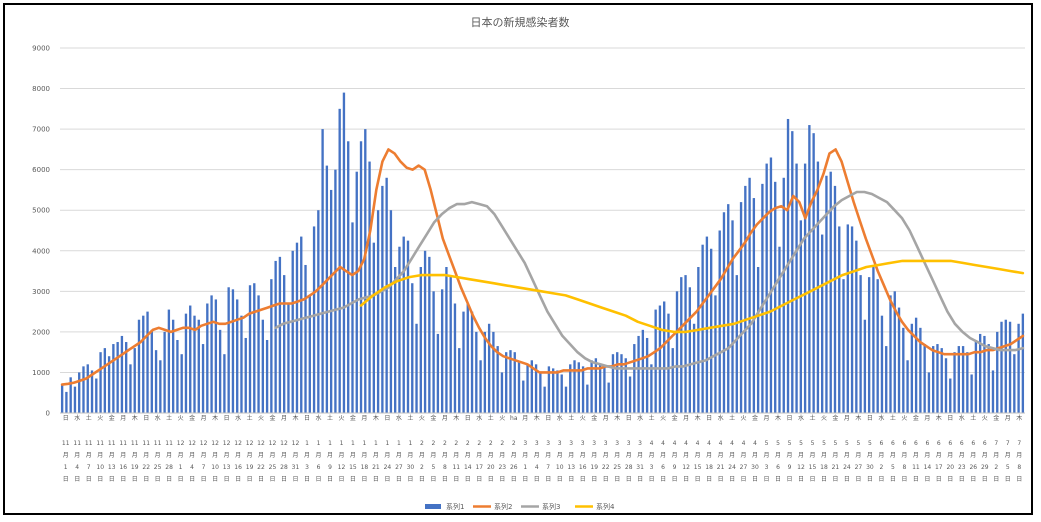 Image resolution: width=1041 pixels, height=522 pixels. Describe the element at coordinates (514, 418) in the screenshot. I see `x-tick-text: ha` at that location.